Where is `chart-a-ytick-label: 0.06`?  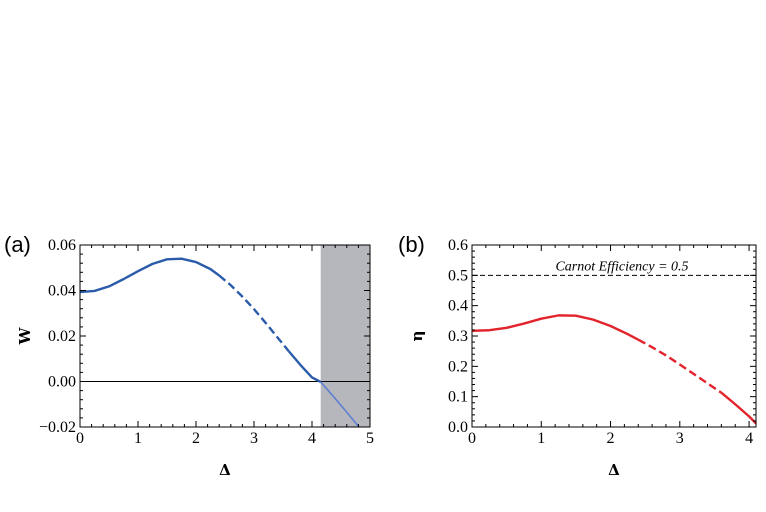
chart-a-ytick-label: 0.06 is located at coordinates (62, 245).